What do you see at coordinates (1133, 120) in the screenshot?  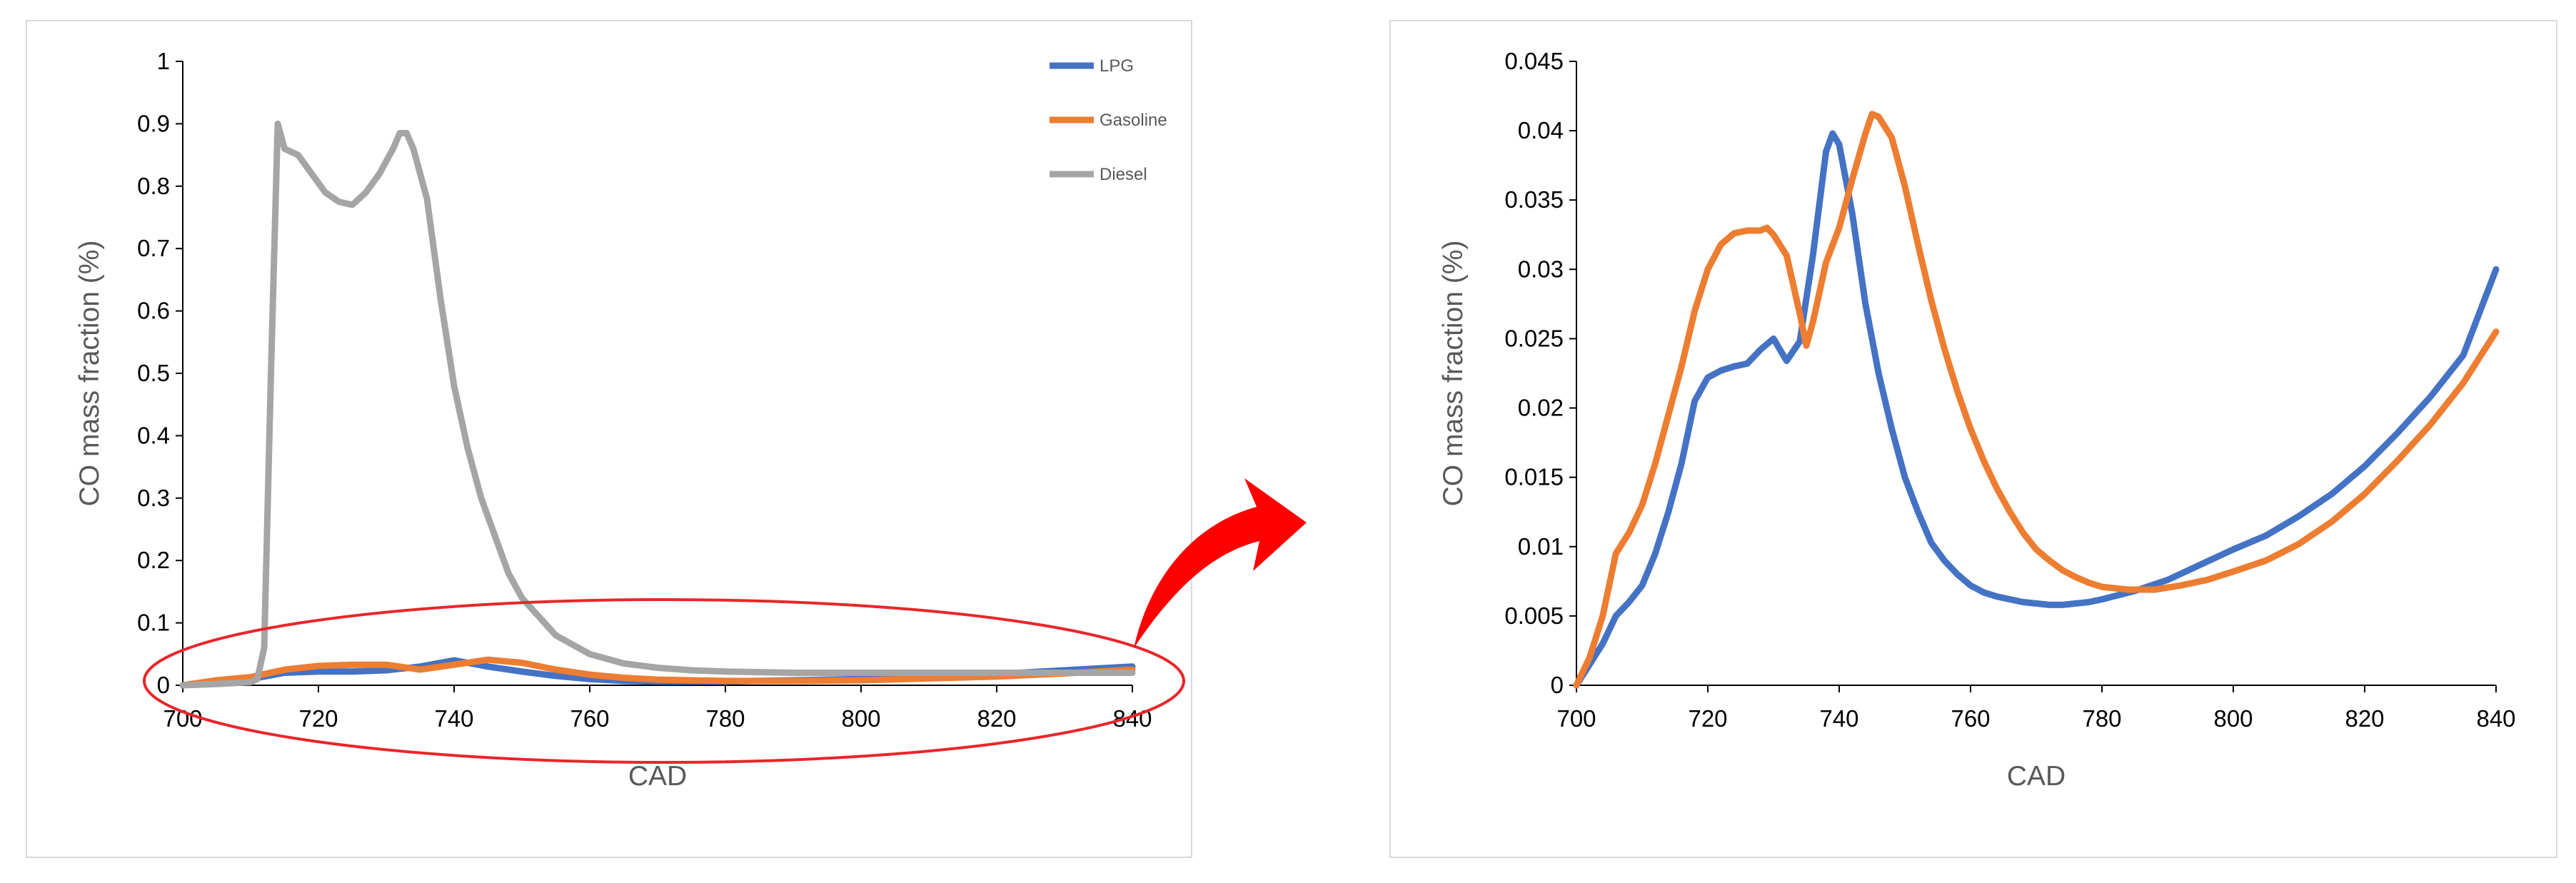 I see `legend-label: Gasoline` at bounding box center [1133, 120].